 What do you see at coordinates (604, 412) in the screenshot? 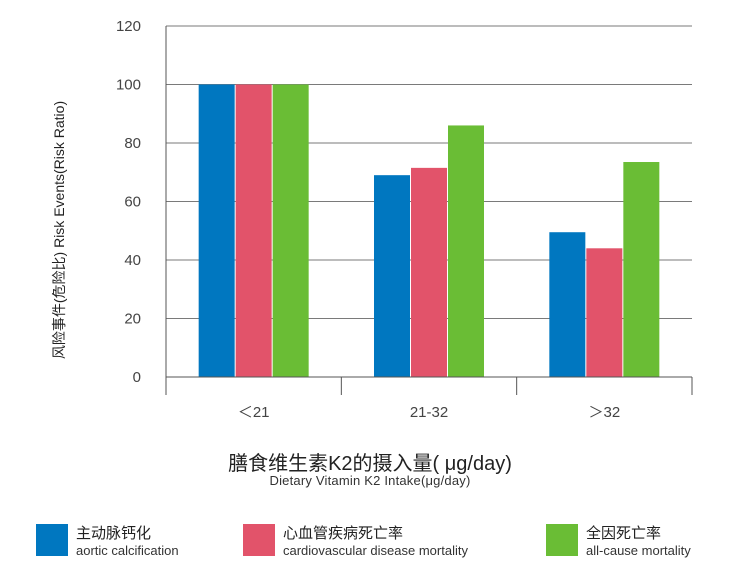
I see `x-tick-label: ＞32` at bounding box center [604, 412].